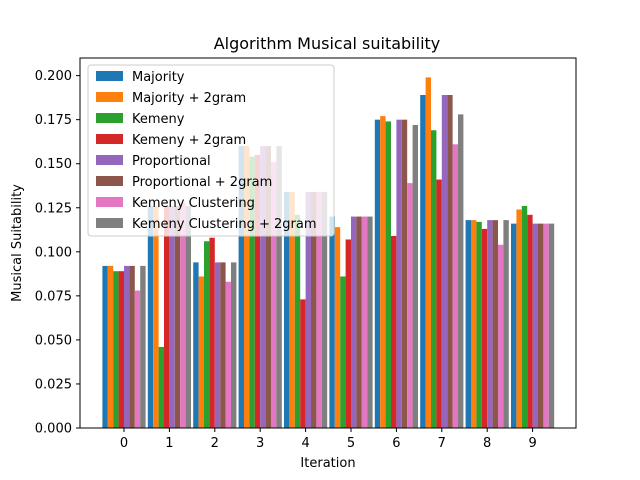 This screenshot has width=640, height=480. Describe the element at coordinates (189, 98) in the screenshot. I see `legend-label-1: Majority + 2gram` at that location.